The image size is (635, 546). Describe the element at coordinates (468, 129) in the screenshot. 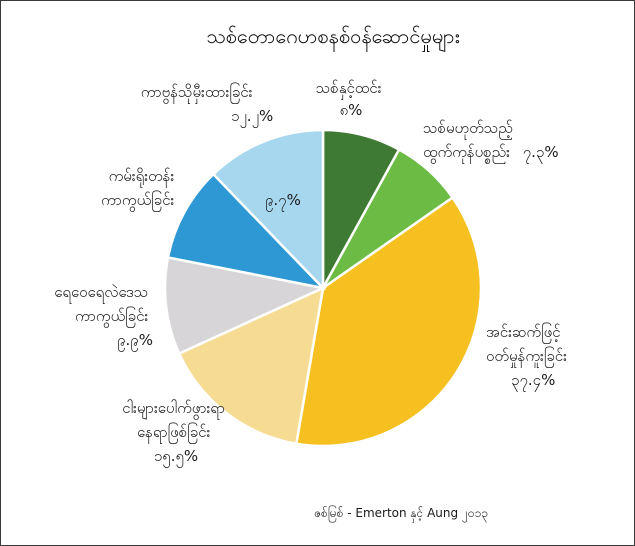

I see `slice-name-1a: သစ်မဟုတ်သည့်` at that location.